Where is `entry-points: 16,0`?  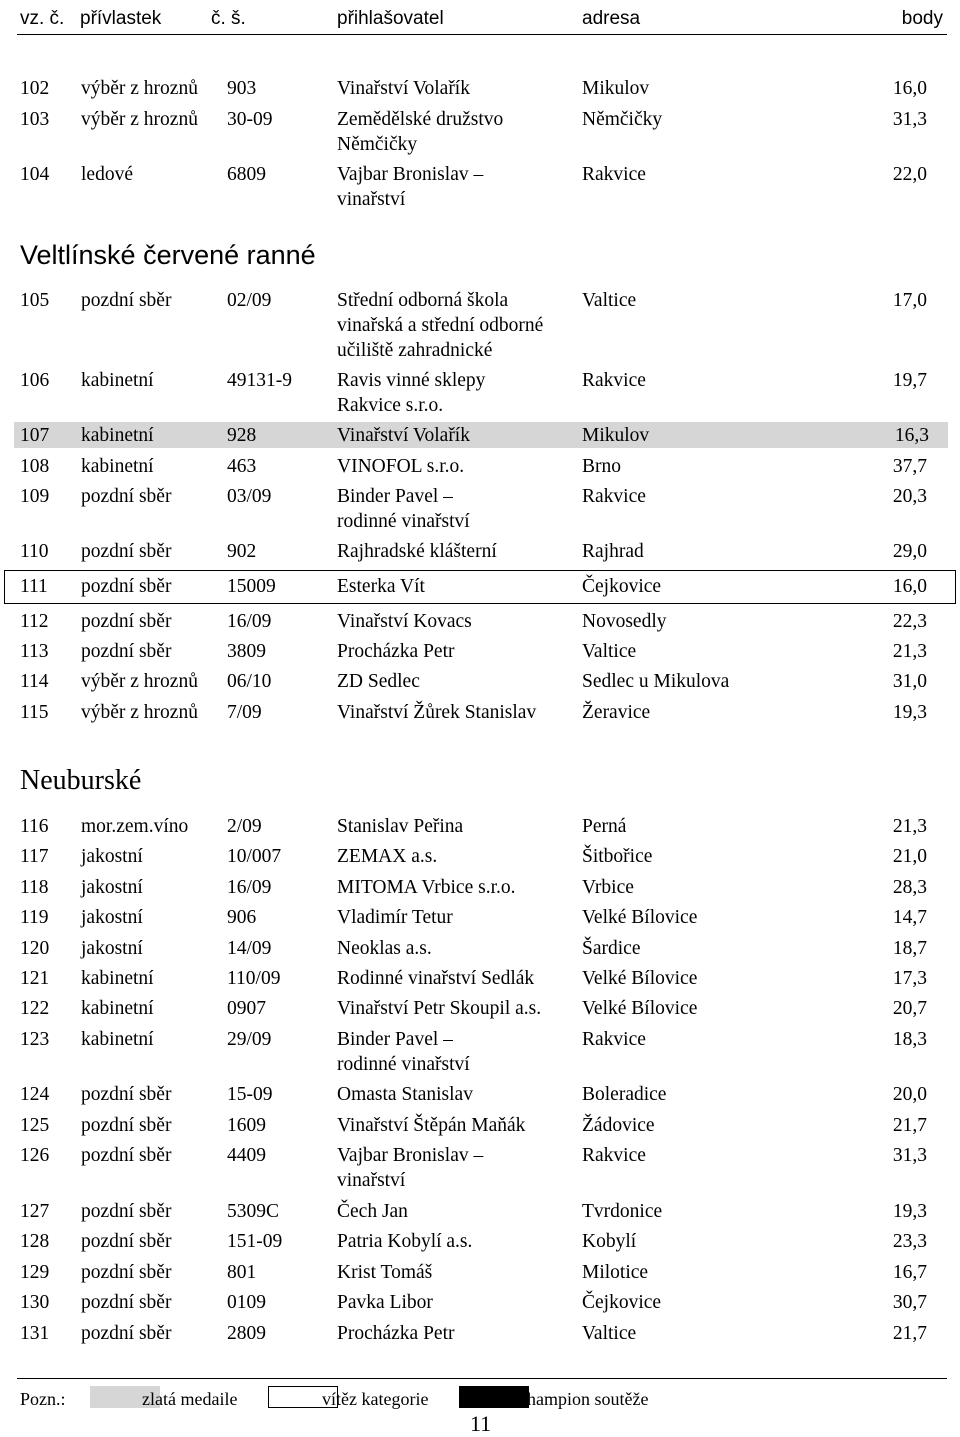
entry-points: 16,0 is located at coordinates (909, 586).